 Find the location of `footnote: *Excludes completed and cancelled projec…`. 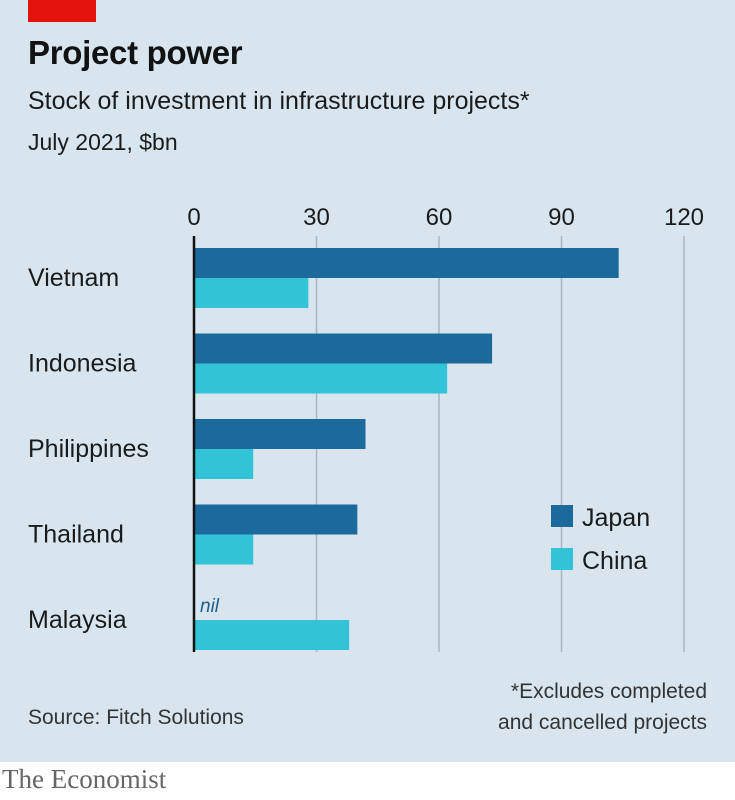

footnote: *Excludes completed and cancelled projec… is located at coordinates (602, 707).